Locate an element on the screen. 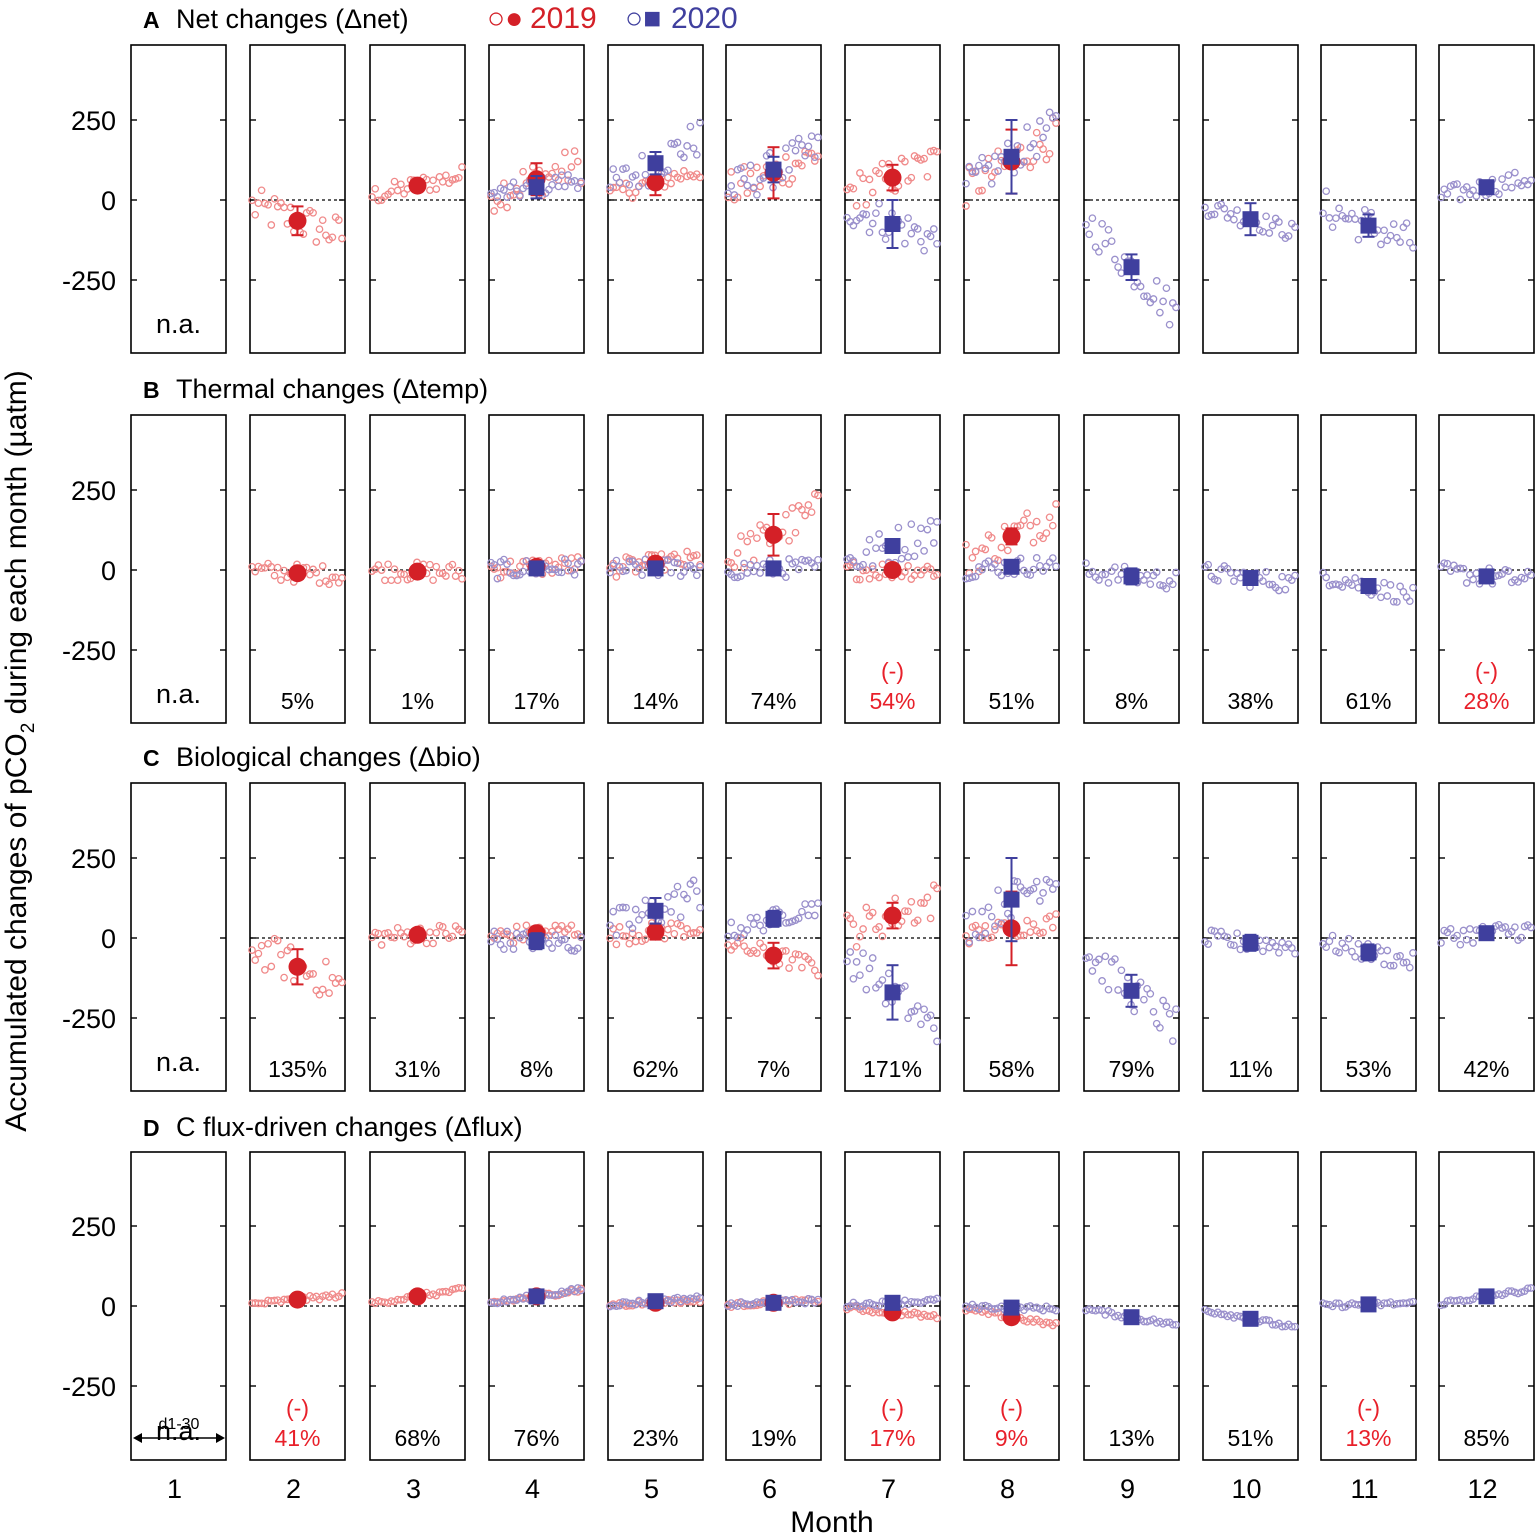 This screenshot has height=1539, width=1535. percent-label: 62% is located at coordinates (655, 1069).